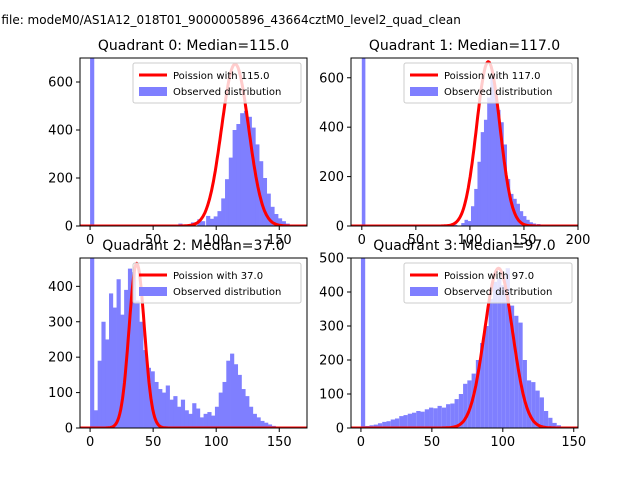  Describe the element at coordinates (492, 76) in the screenshot. I see `legend-label-poisson: Poission with 117.0` at that location.